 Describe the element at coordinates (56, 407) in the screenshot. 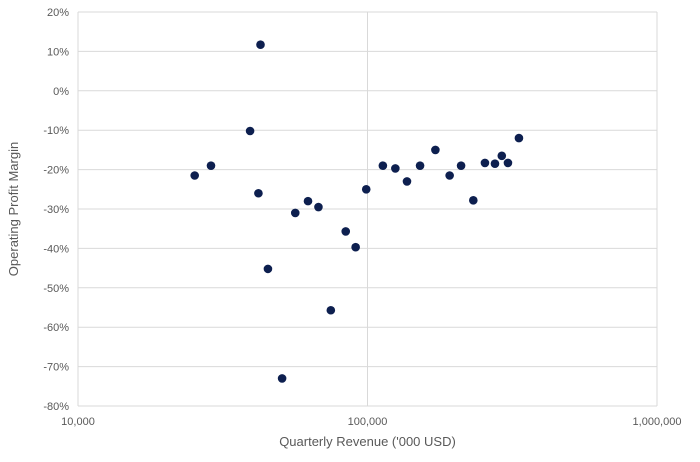

I see `y-tick-label: -80%` at that location.